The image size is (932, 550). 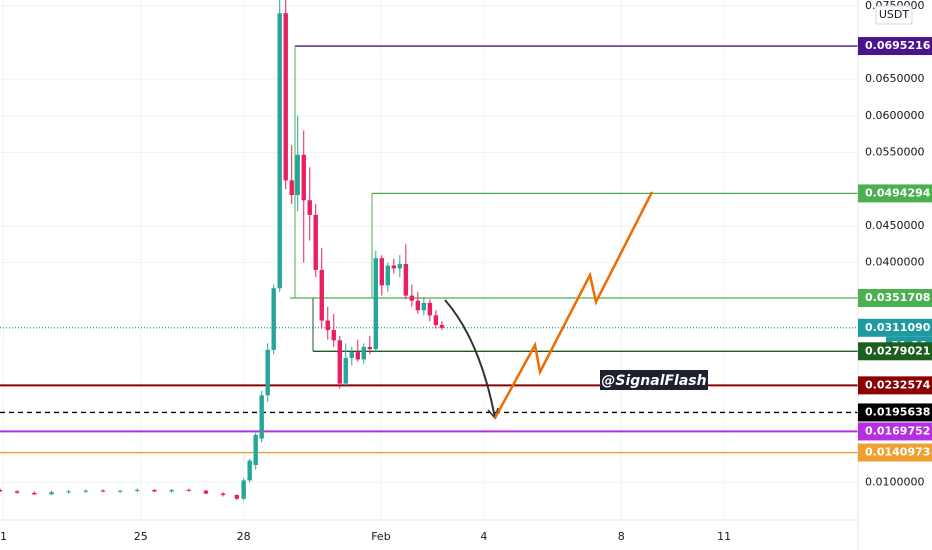 I want to click on level-label: 0.0232574, so click(x=898, y=384).